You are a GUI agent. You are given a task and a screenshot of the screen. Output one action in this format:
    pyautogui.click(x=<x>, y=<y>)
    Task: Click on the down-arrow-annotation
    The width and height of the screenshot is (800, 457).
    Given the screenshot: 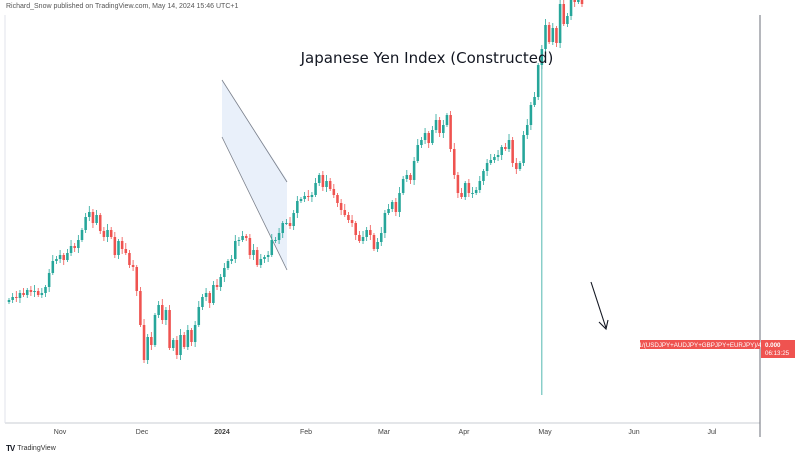 What is the action you would take?
    pyautogui.click(x=599, y=306)
    